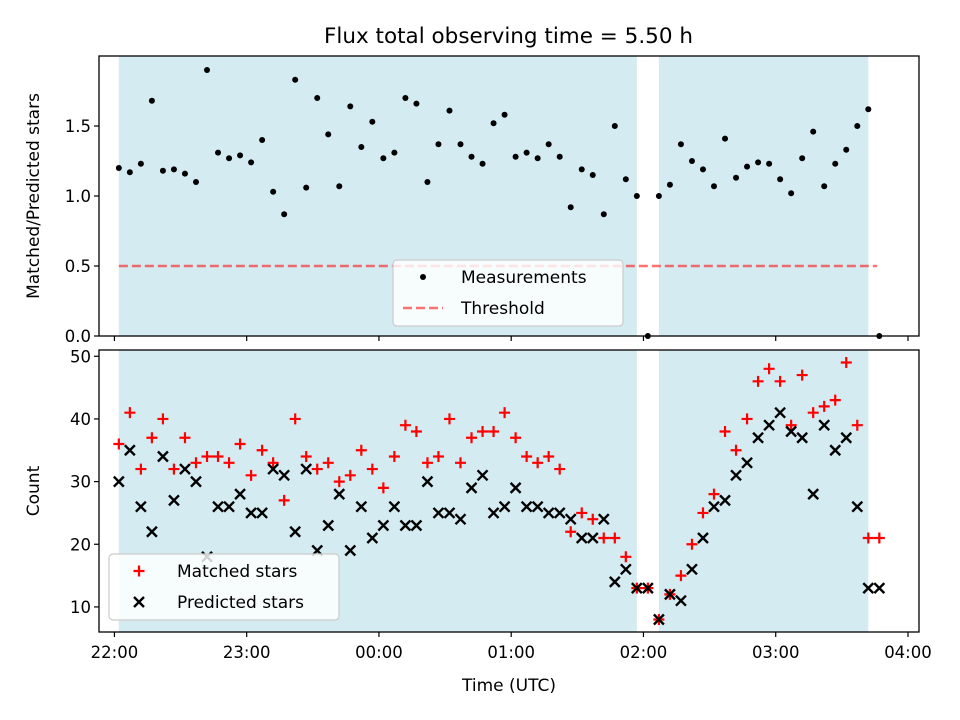  I want to click on legend: Matched stars Predicted stars, so click(224, 587).